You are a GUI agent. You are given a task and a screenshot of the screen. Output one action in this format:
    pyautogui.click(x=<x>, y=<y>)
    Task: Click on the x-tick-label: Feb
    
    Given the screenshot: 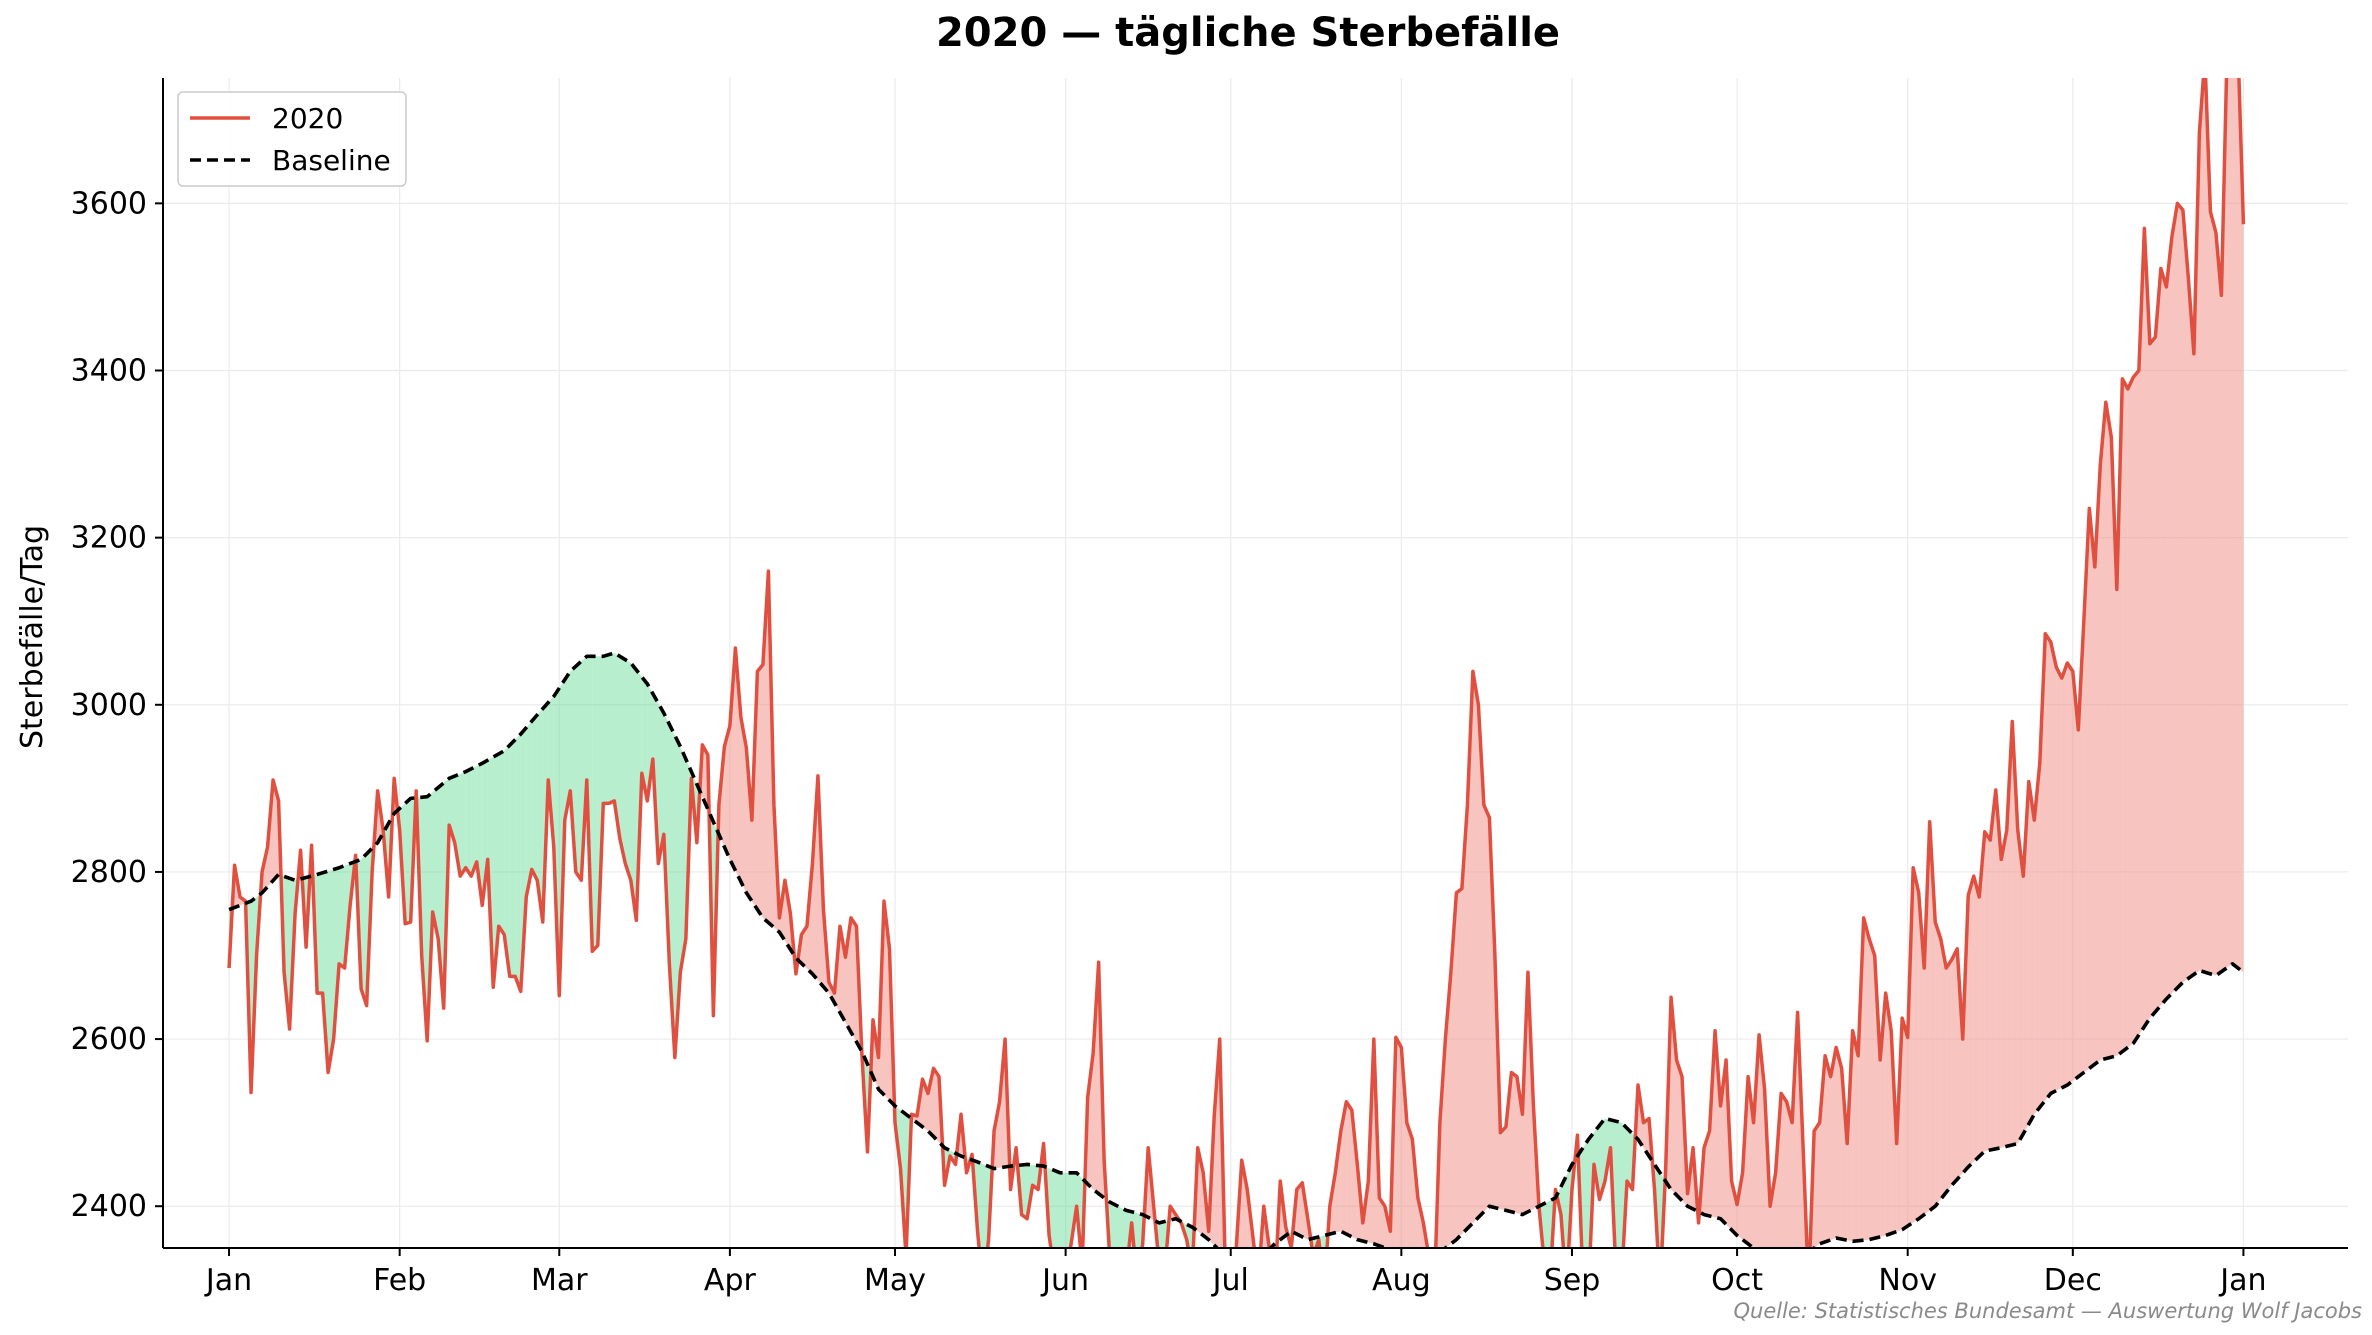 What is the action you would take?
    pyautogui.click(x=399, y=1280)
    